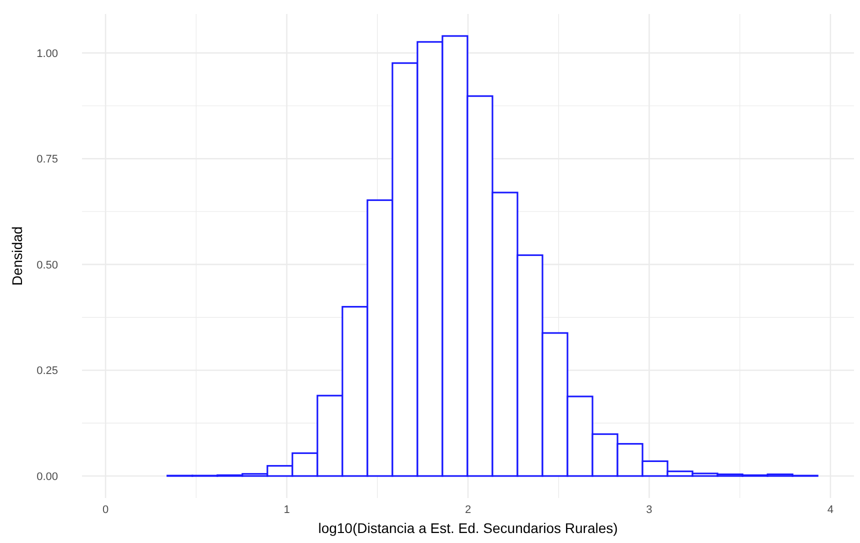  What do you see at coordinates (468, 510) in the screenshot?
I see `x-tick-label: 2` at bounding box center [468, 510].